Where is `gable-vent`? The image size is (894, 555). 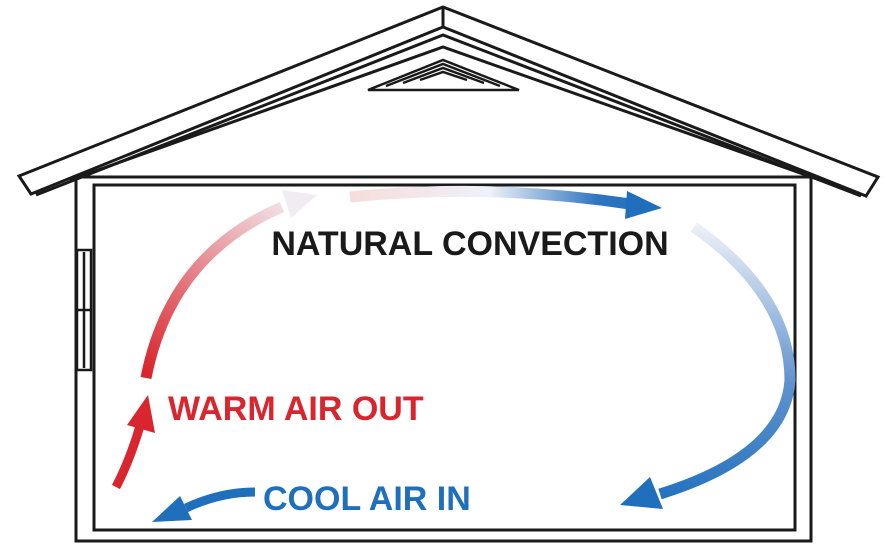 gable-vent is located at coordinates (443, 75).